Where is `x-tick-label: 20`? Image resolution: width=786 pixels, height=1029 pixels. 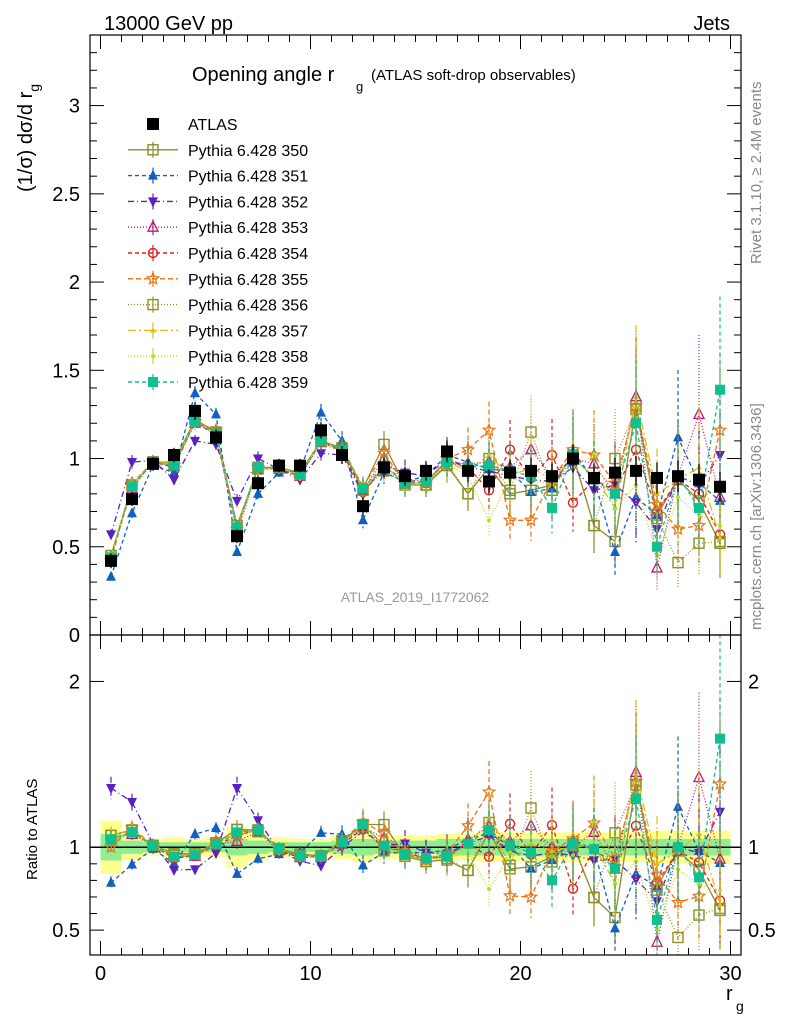
x-tick-label: 20 is located at coordinates (520, 974).